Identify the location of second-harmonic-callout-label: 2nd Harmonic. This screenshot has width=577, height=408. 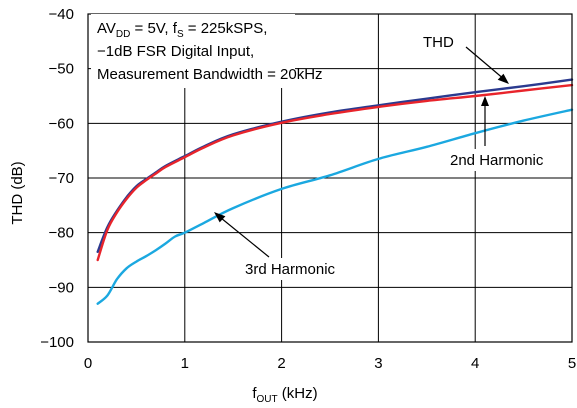
(497, 160).